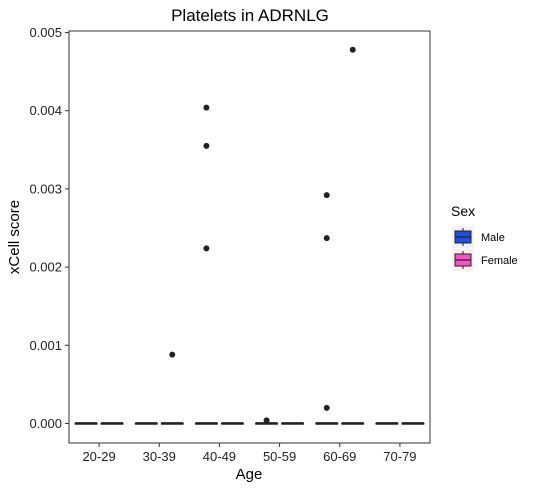 Image resolution: width=536 pixels, height=489 pixels. I want to click on y-tick-label: 0.000, so click(45, 423).